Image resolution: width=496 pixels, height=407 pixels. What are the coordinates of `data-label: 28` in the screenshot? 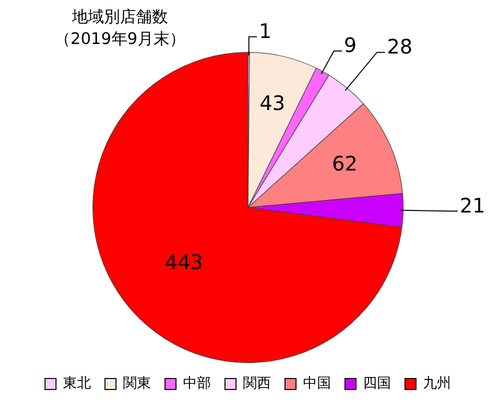 It's located at (399, 46).